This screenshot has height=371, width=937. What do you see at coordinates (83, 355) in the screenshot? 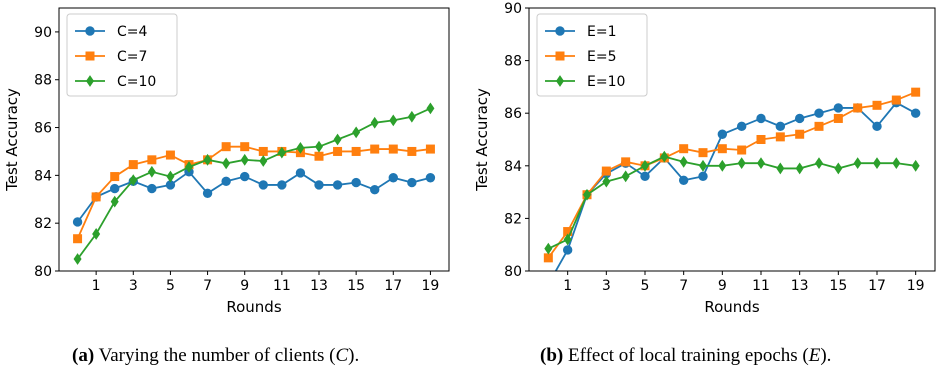
I see `caption-a-label: (a)` at bounding box center [83, 355].